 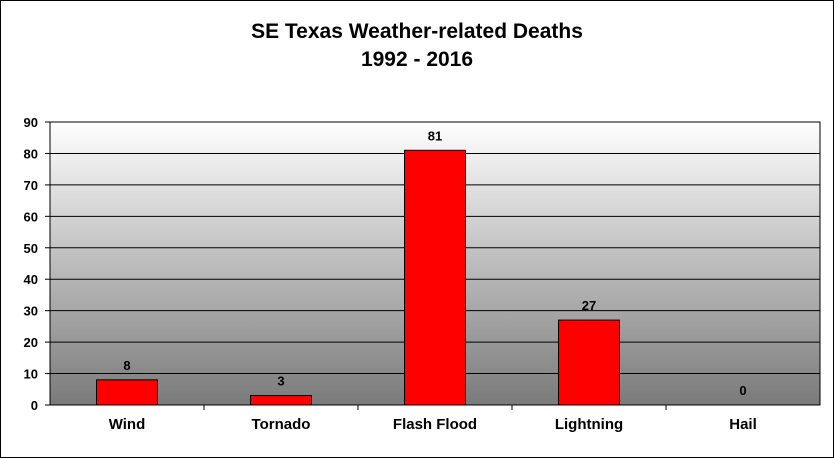 I want to click on y-tick-label: 30, so click(x=31, y=311).